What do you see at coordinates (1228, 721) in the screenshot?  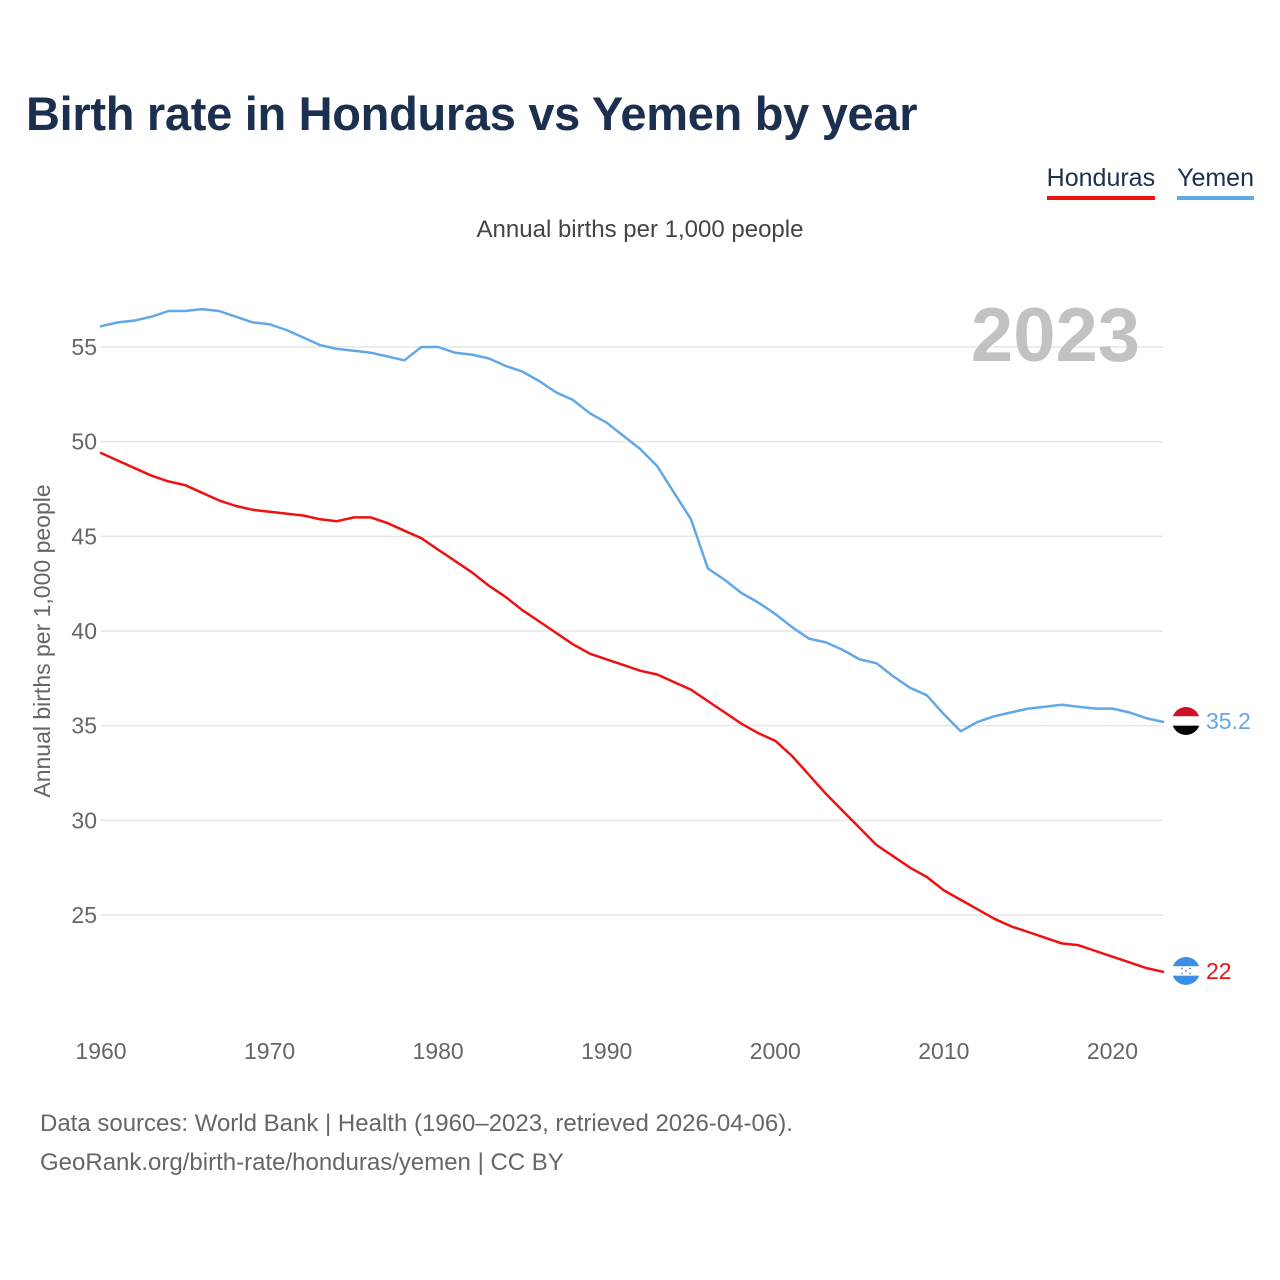 I see `yemen-end-value: 35.2` at bounding box center [1228, 721].